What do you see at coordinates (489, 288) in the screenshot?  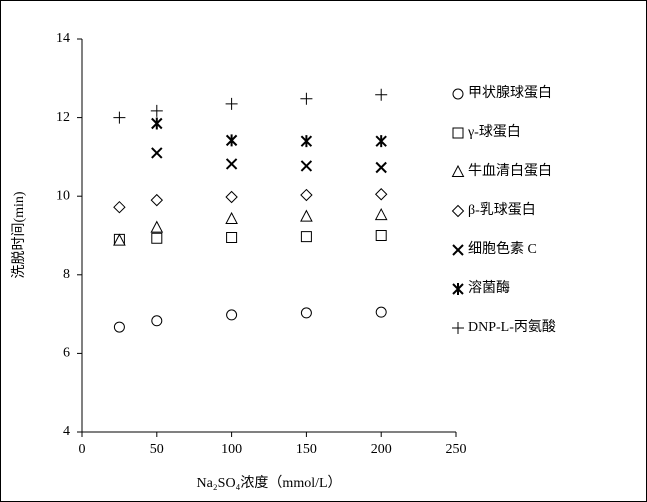 I see `legend-label: 溶菌酶` at bounding box center [489, 288].